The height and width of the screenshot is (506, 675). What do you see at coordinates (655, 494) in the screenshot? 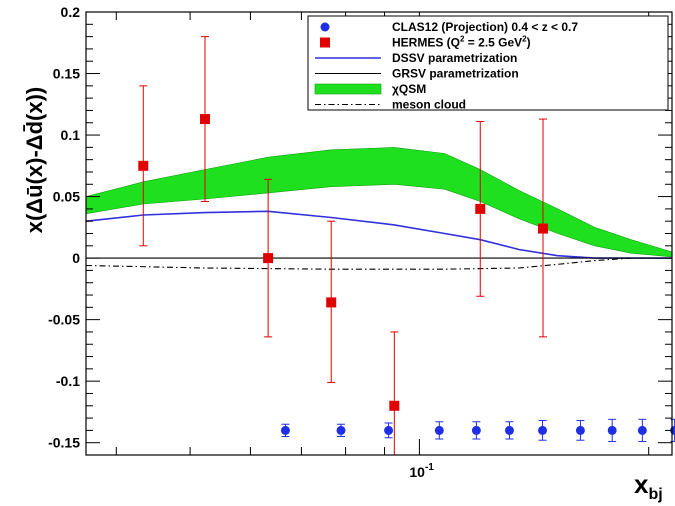
I see `x-axis-title-sub: bj` at bounding box center [655, 494].